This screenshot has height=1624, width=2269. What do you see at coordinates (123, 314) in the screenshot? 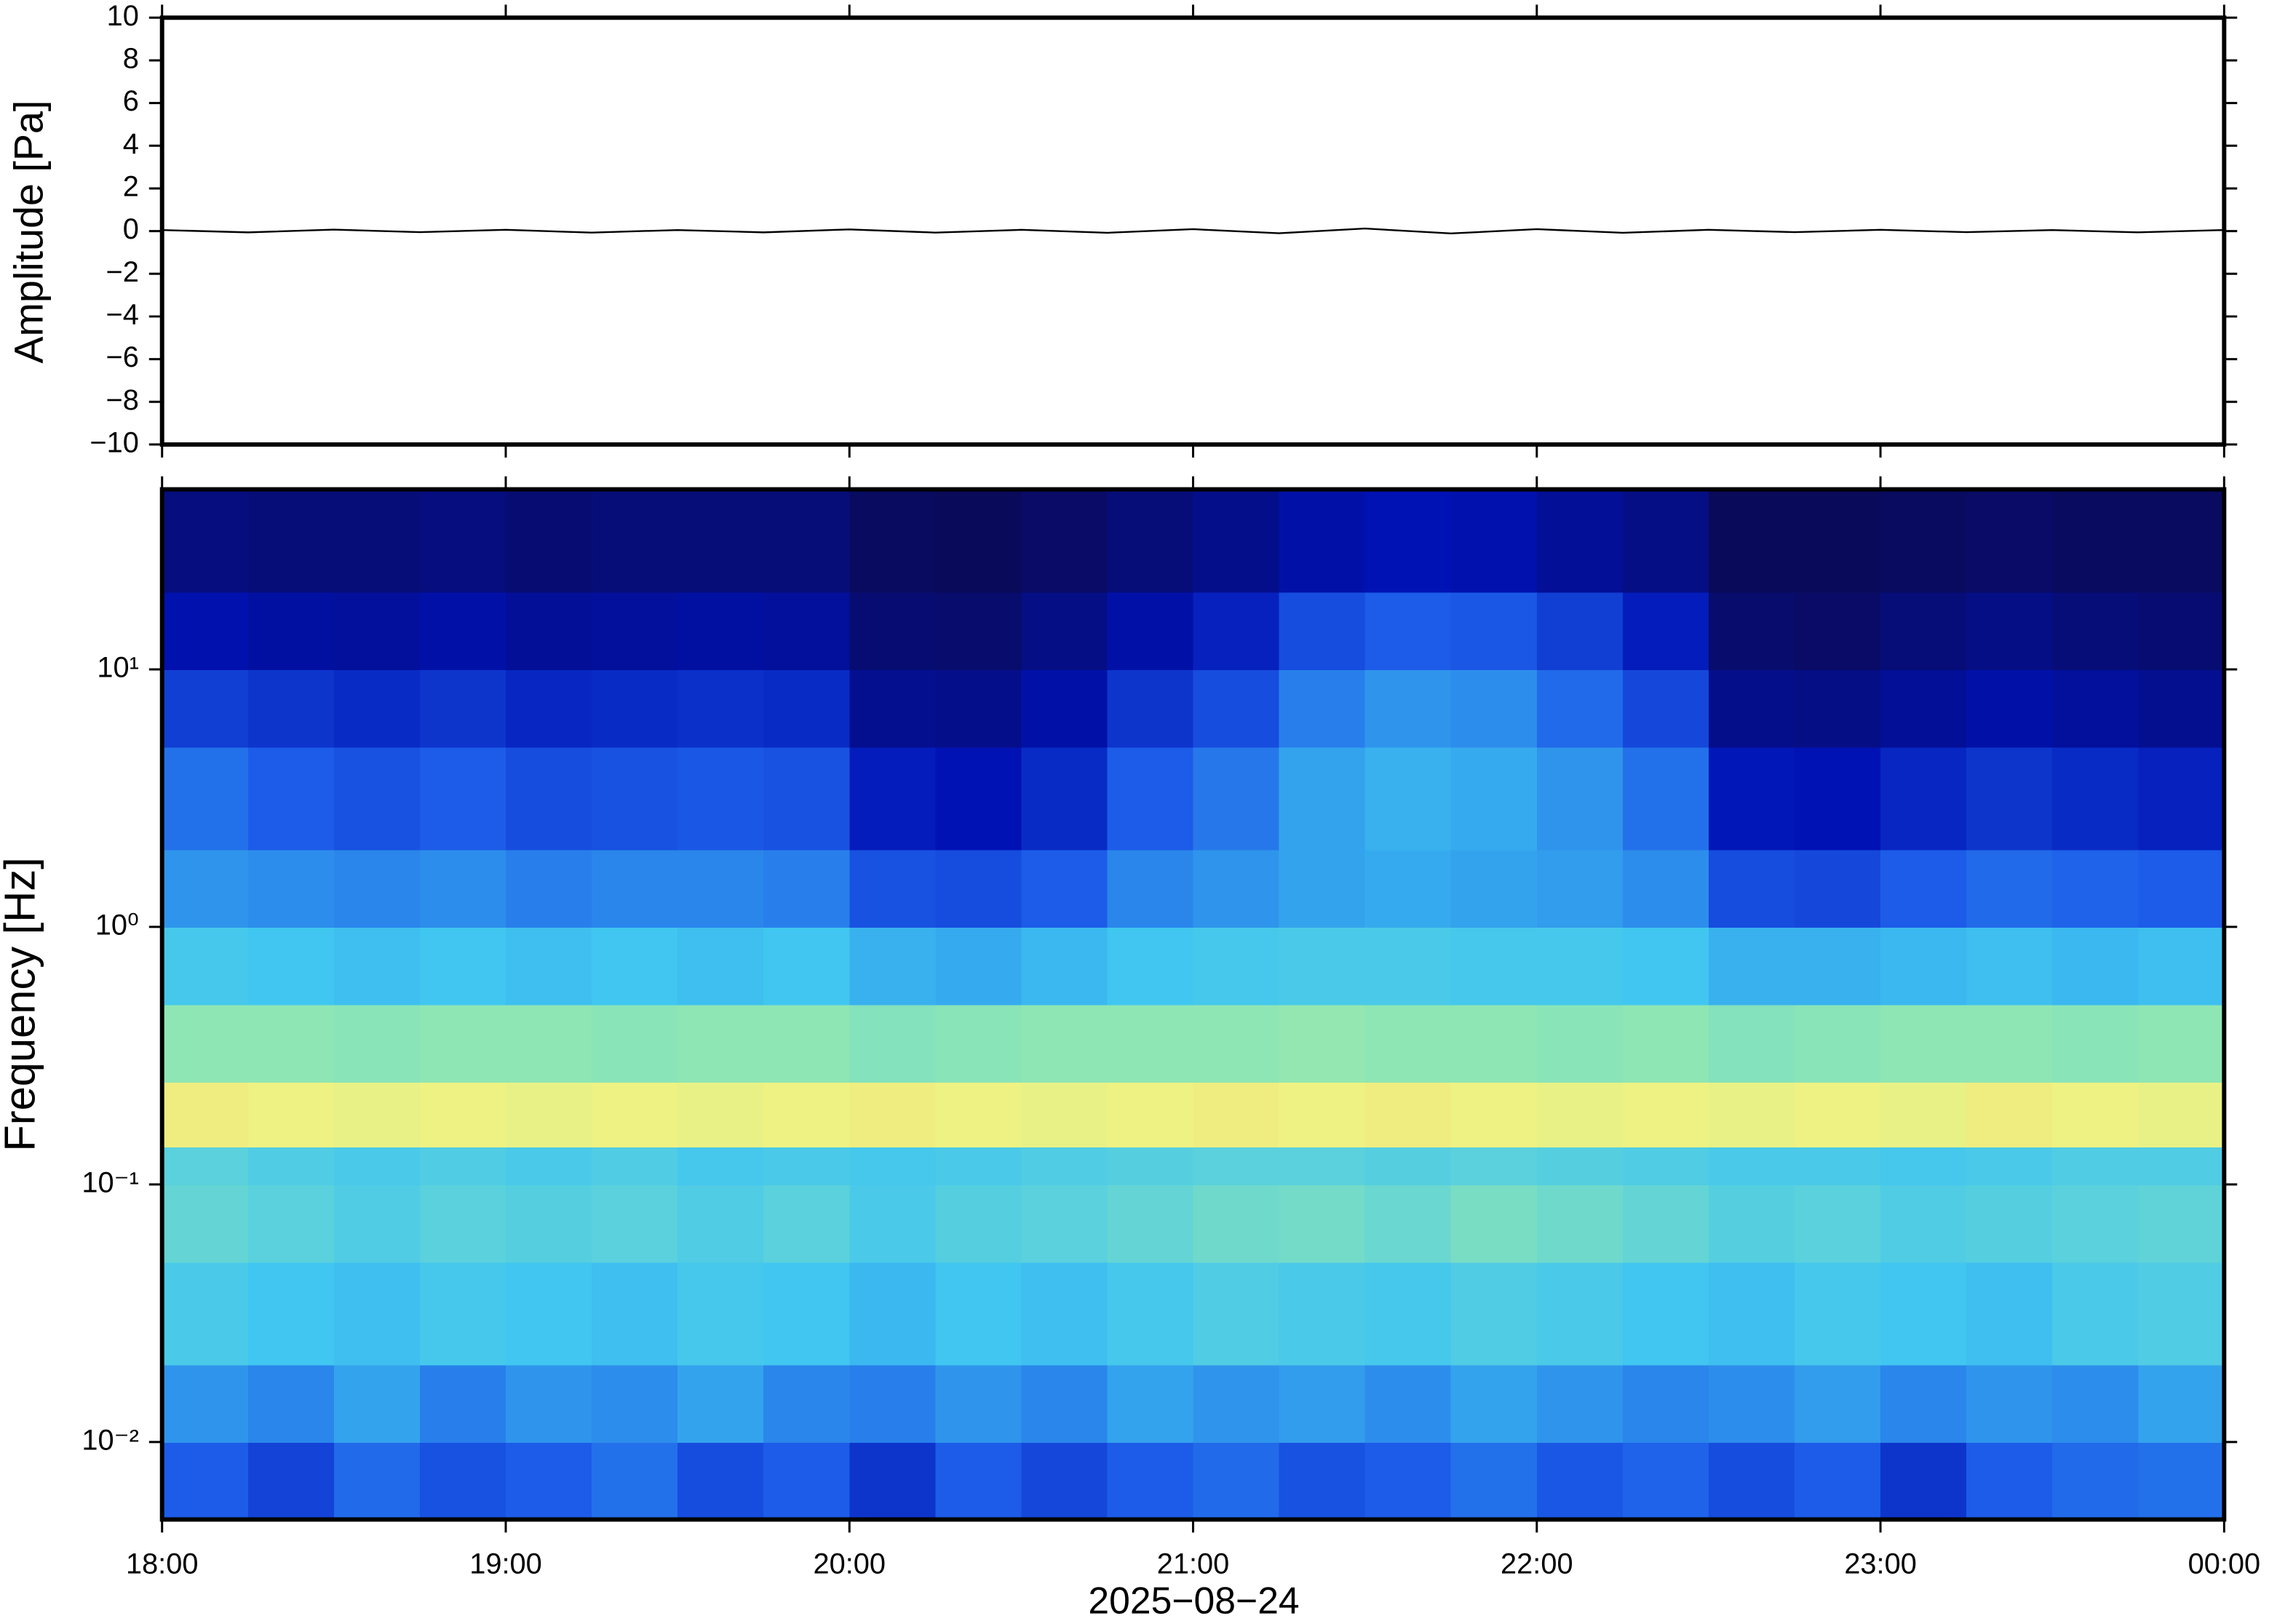
I see `y-tick-label: −4` at bounding box center [123, 314].